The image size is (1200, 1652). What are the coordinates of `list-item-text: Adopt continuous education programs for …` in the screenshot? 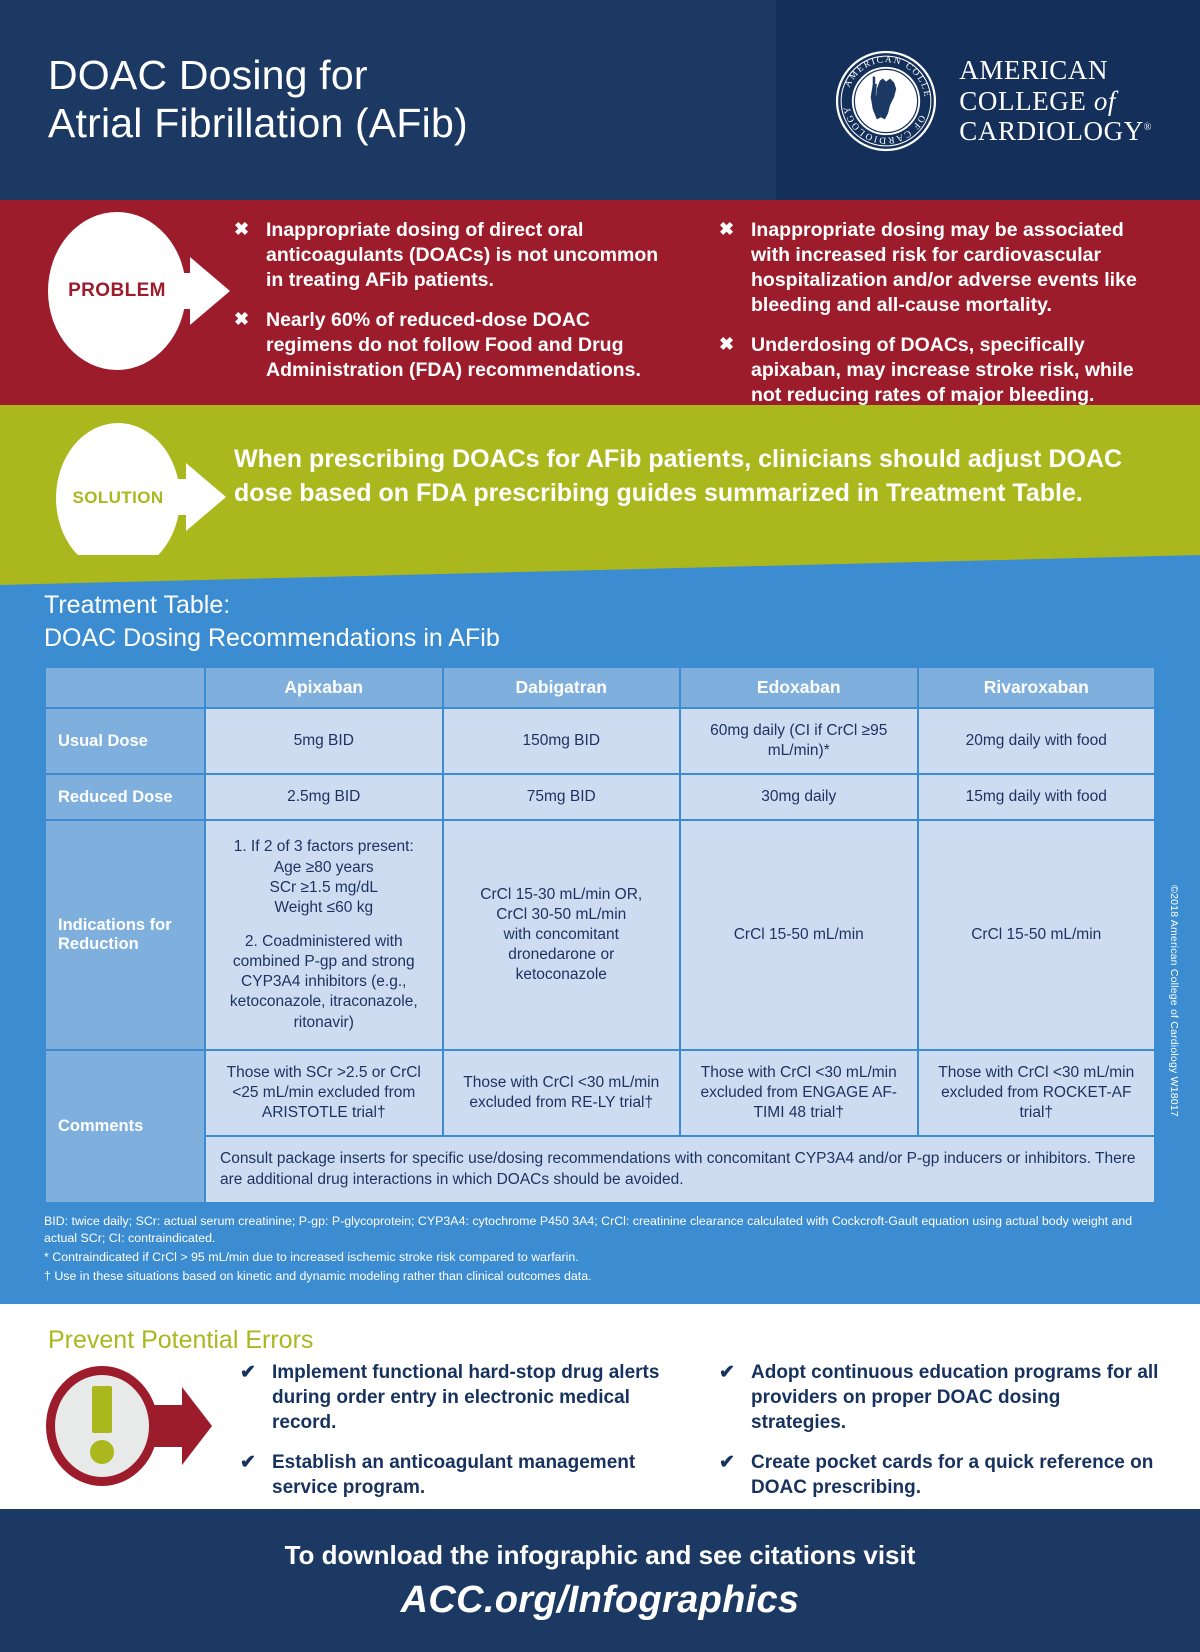 It's located at (955, 1397).